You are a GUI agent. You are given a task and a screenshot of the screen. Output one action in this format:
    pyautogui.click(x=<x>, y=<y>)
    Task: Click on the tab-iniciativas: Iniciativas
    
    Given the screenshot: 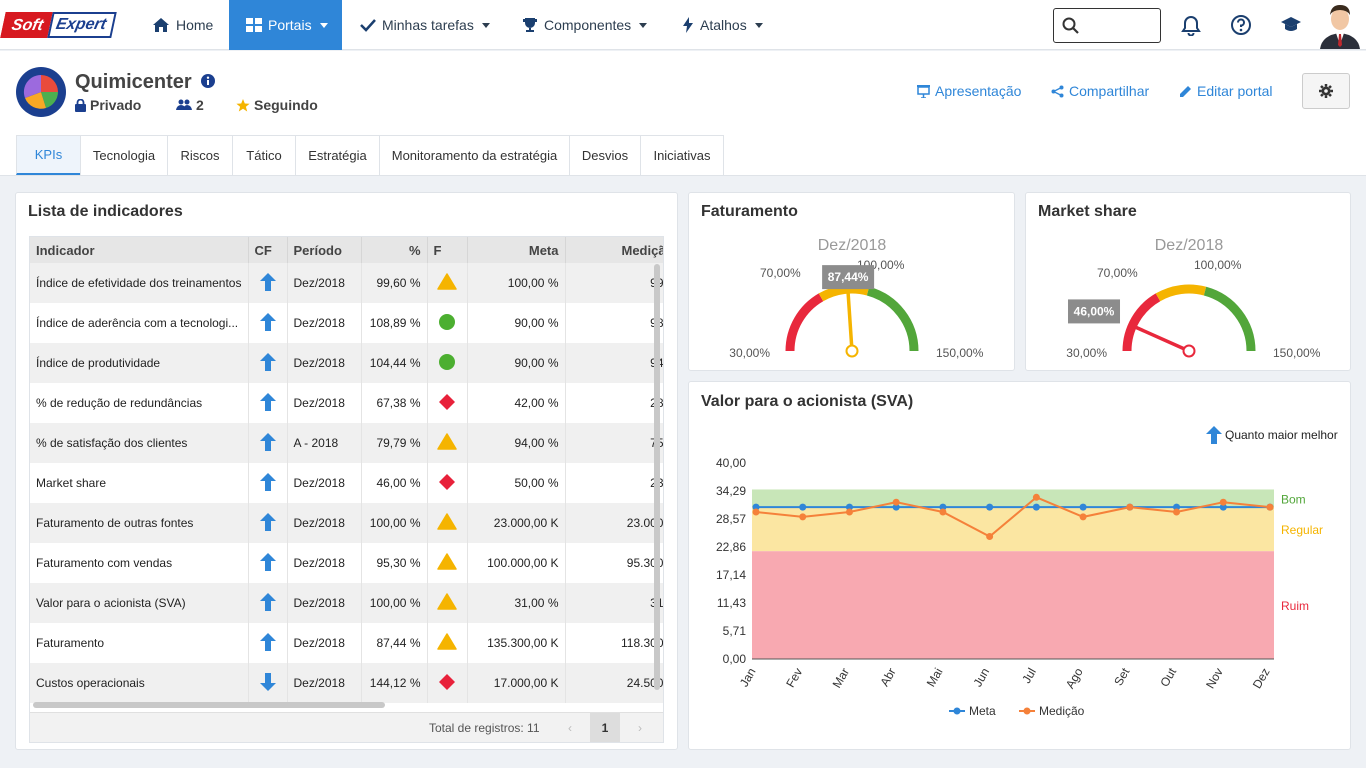 What is the action you would take?
    pyautogui.click(x=682, y=155)
    